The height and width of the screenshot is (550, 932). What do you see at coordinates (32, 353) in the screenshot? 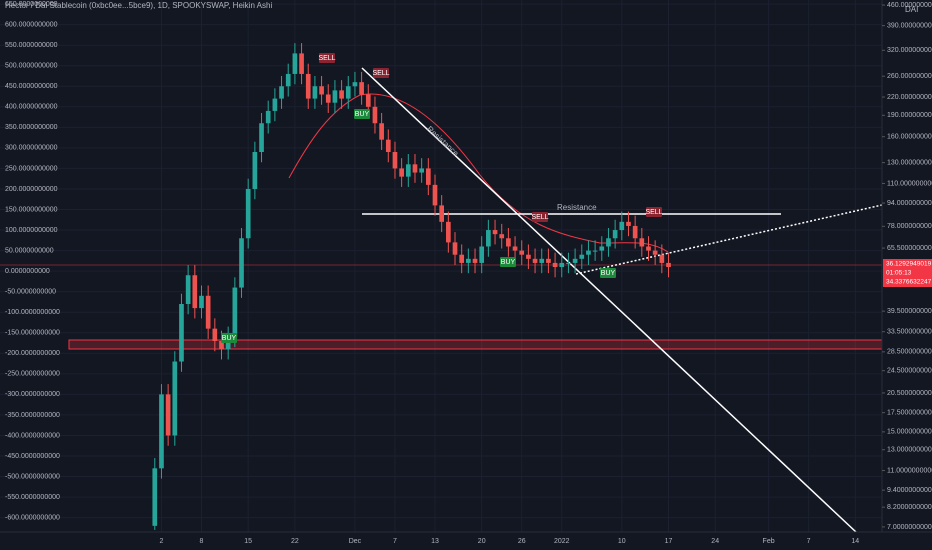
I see `y-tick-label: -200.0000000000` at bounding box center [32, 353].